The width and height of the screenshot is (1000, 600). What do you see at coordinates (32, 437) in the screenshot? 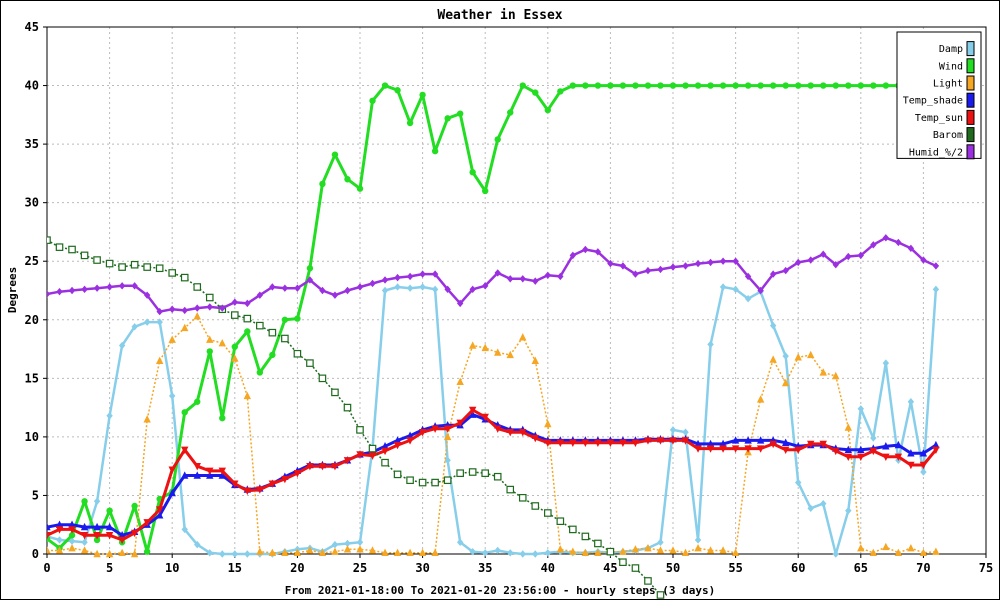
I see `y-tick-label: 10` at bounding box center [32, 437].